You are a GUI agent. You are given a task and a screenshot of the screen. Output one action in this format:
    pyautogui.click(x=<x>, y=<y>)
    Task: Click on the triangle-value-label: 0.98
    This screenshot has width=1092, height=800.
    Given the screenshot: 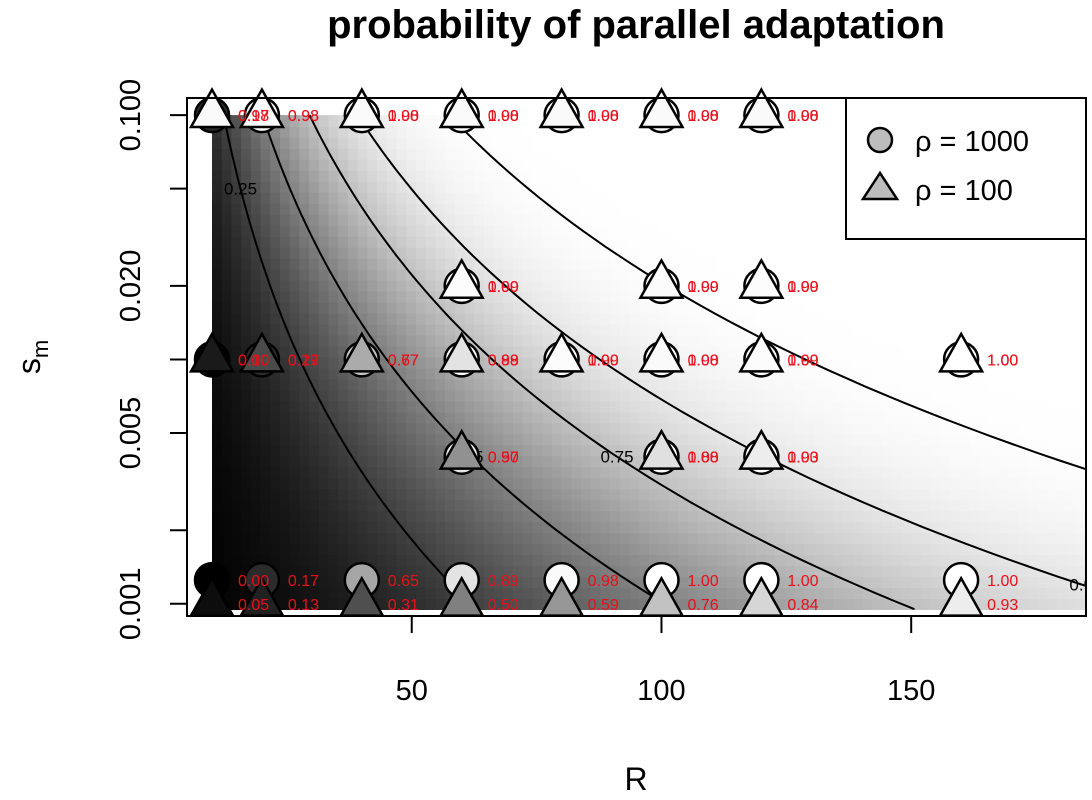 What is the action you would take?
    pyautogui.click(x=603, y=116)
    